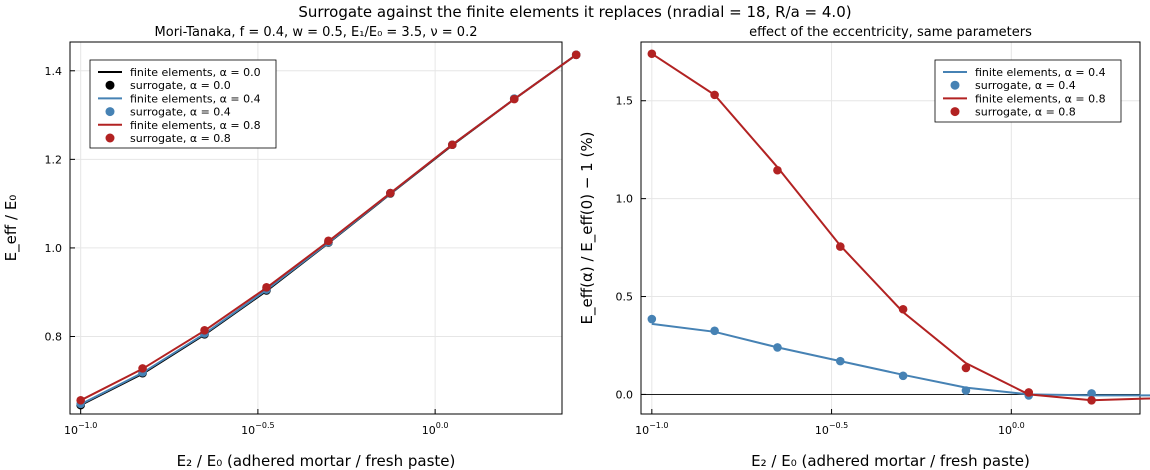 This screenshot has height=470, width=1150. Describe the element at coordinates (180, 85) in the screenshot. I see `left-chart-legend-label-1: surrogate, α = 0.0` at that location.